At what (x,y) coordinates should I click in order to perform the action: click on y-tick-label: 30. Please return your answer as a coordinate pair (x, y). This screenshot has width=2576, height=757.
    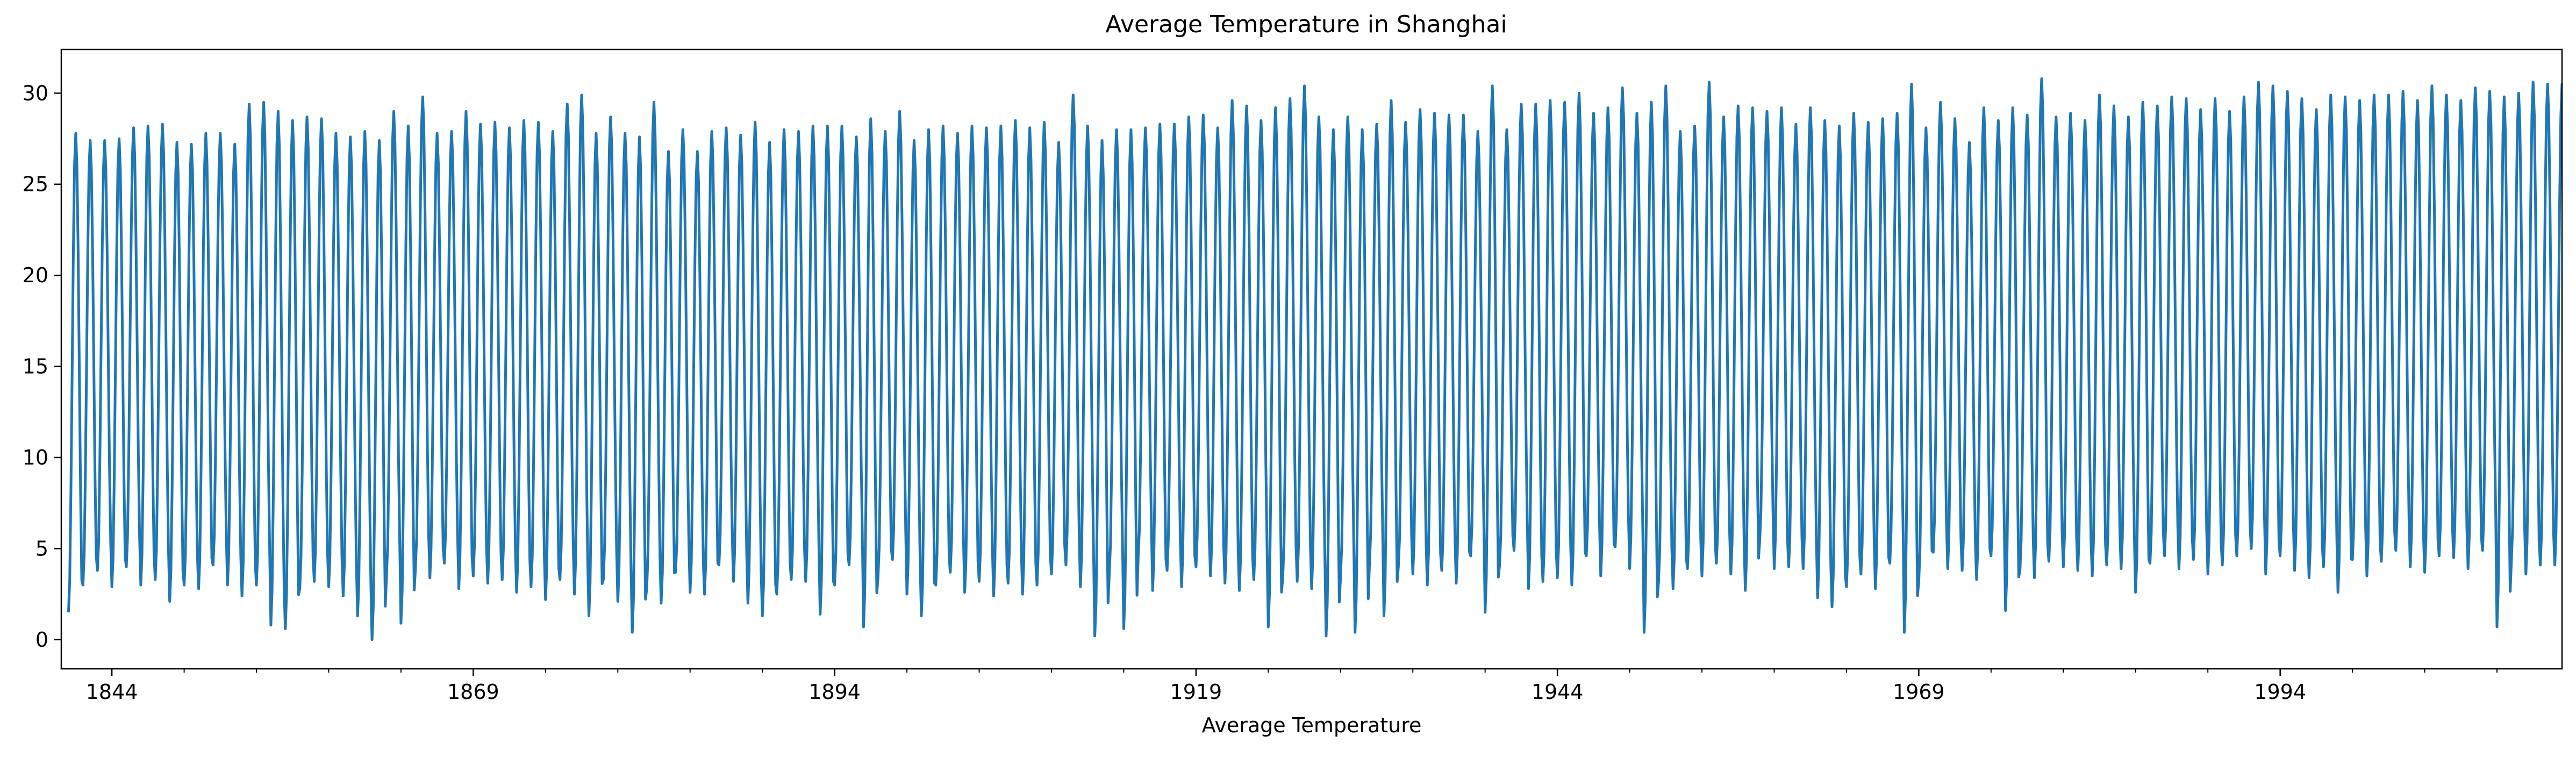
    Looking at the image, I should click on (35, 93).